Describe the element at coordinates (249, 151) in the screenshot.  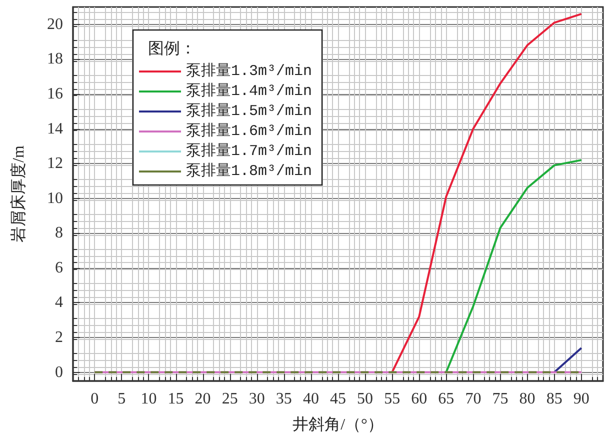
I see `legend-label: 泵排量1.7m³/min` at that location.